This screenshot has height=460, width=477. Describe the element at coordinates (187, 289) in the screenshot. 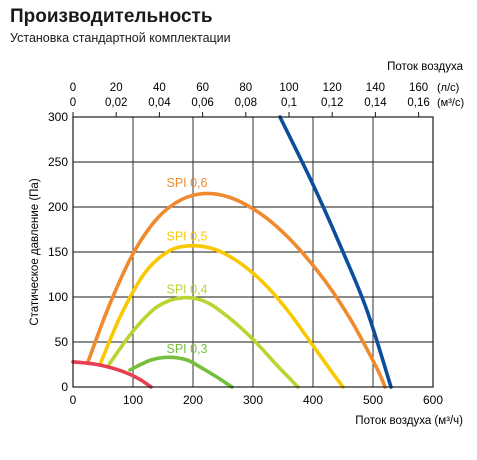

I see `series-label: SPI 0,4` at that location.